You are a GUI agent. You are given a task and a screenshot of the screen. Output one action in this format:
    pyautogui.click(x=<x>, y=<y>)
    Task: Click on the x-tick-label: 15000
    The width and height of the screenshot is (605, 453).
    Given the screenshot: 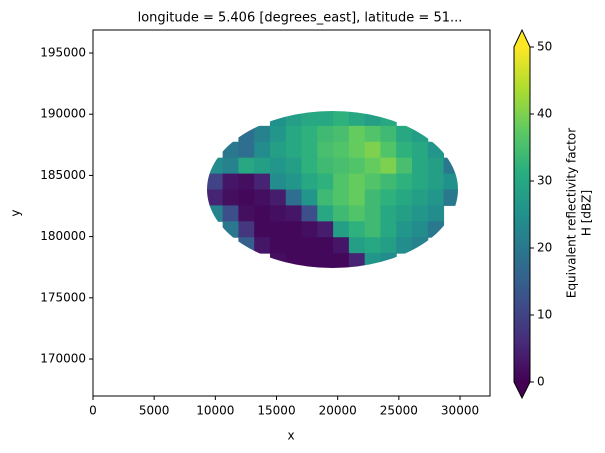 What is the action you would take?
    pyautogui.click(x=276, y=411)
    